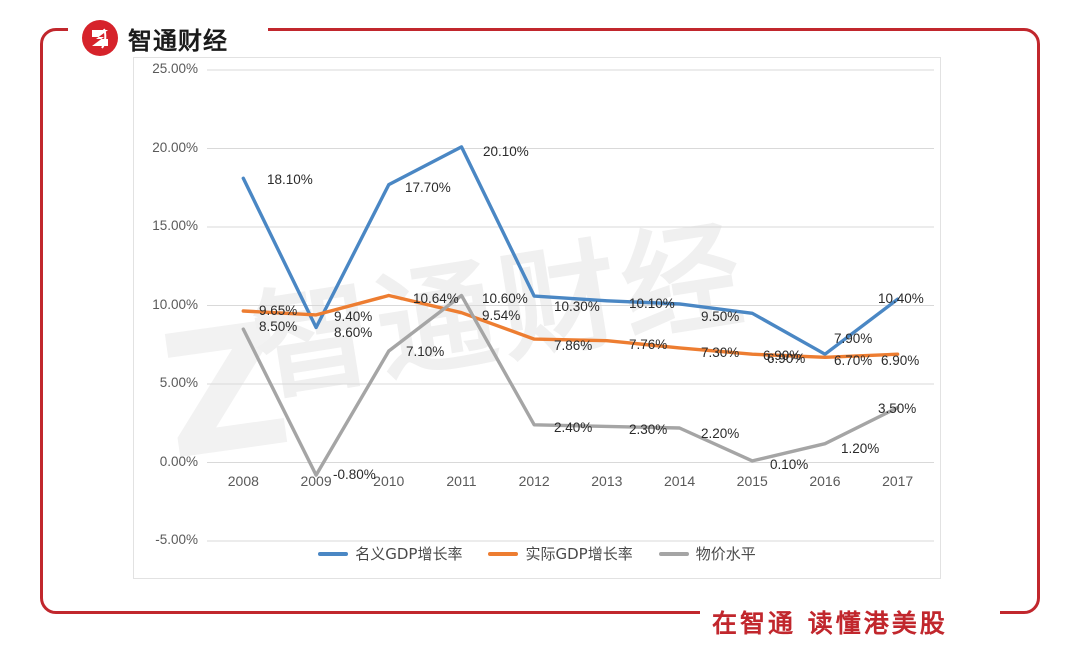  I want to click on legend-item-3: 物价水平, so click(707, 553).